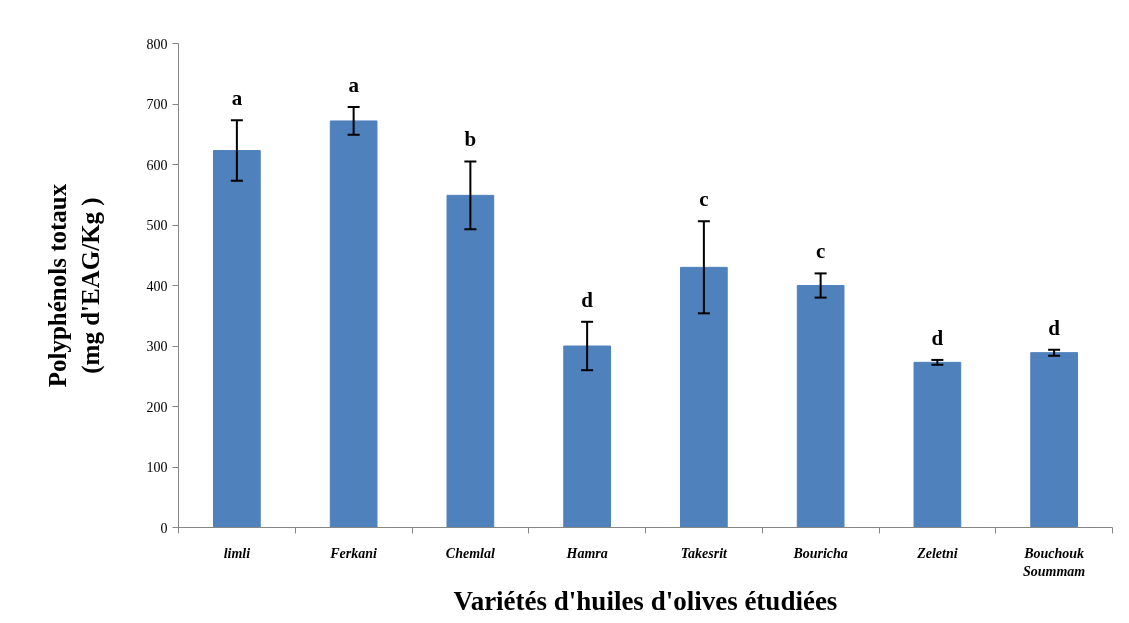  What do you see at coordinates (157, 44) in the screenshot?
I see `y-tick-label: 800` at bounding box center [157, 44].